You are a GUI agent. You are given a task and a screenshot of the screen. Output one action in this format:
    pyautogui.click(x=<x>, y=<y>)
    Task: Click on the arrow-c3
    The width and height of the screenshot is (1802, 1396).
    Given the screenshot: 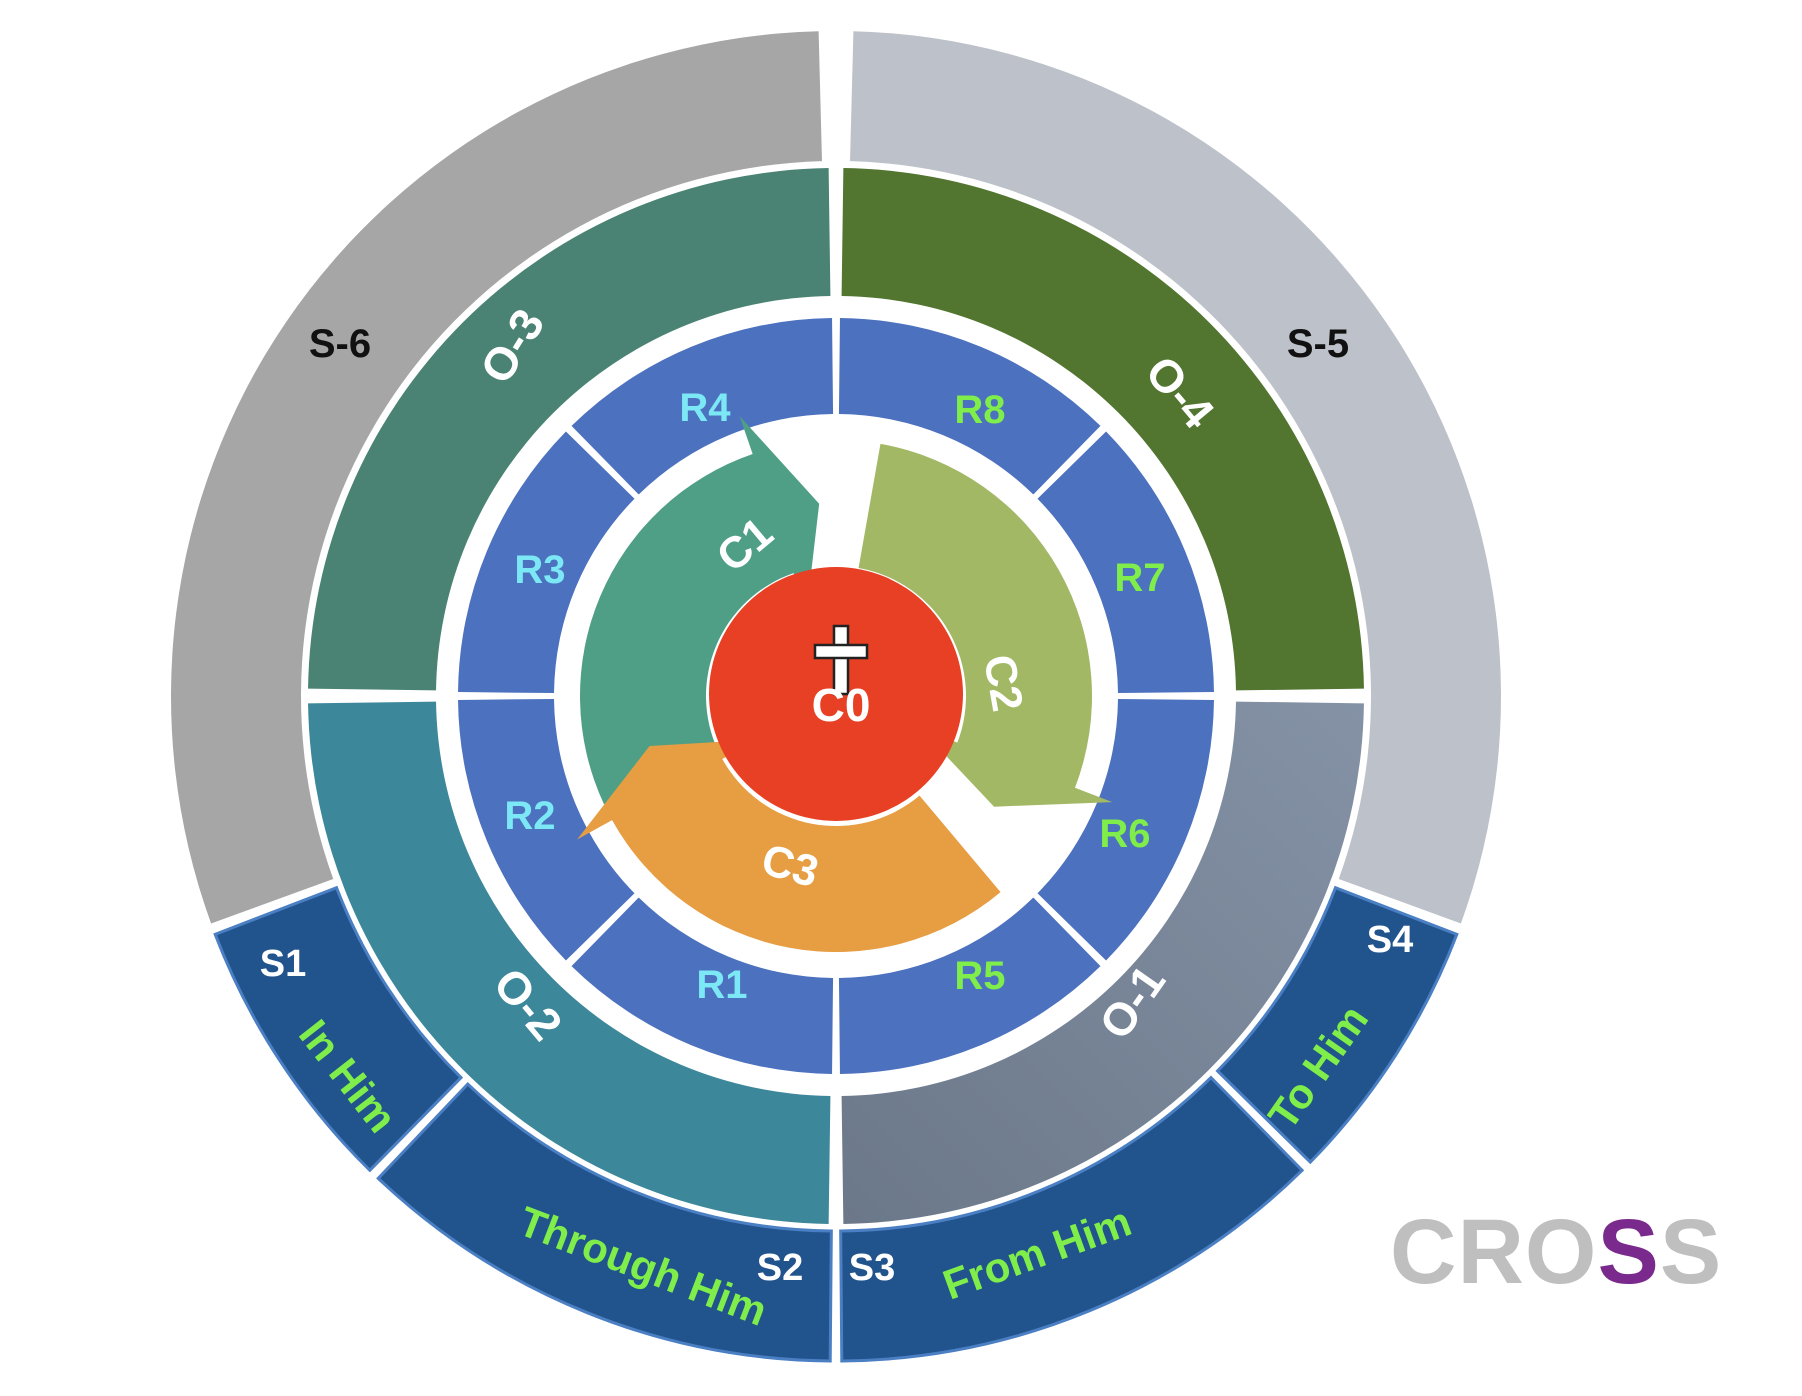 What is the action you would take?
    pyautogui.click(x=789, y=845)
    